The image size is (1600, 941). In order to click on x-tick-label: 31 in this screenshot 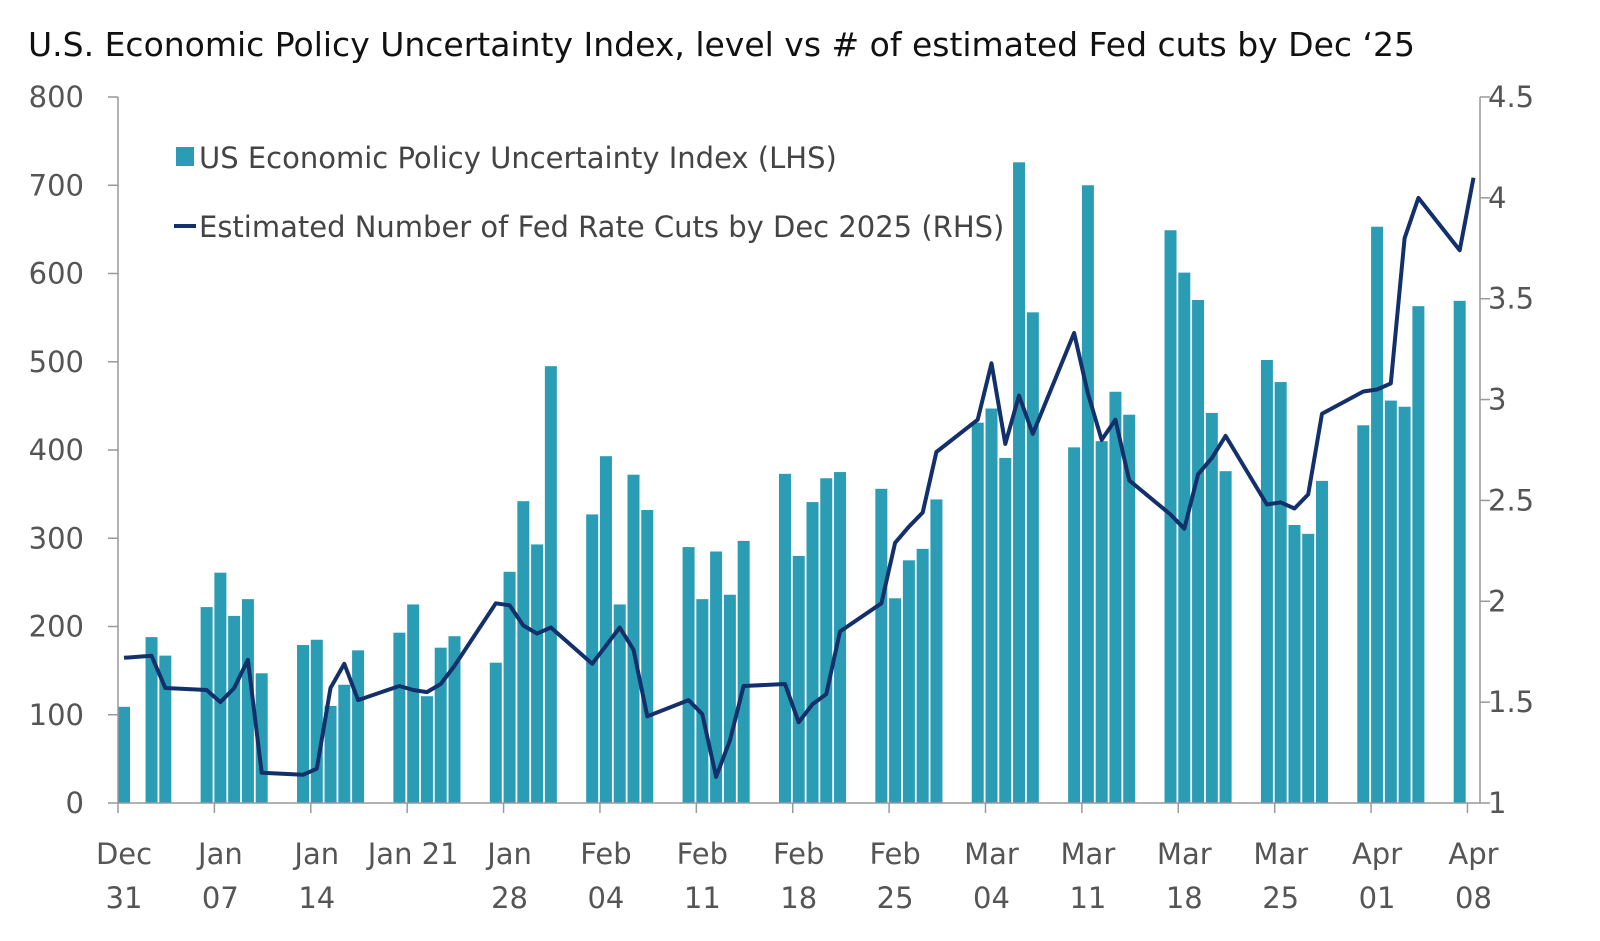, I will do `click(124, 898)`.